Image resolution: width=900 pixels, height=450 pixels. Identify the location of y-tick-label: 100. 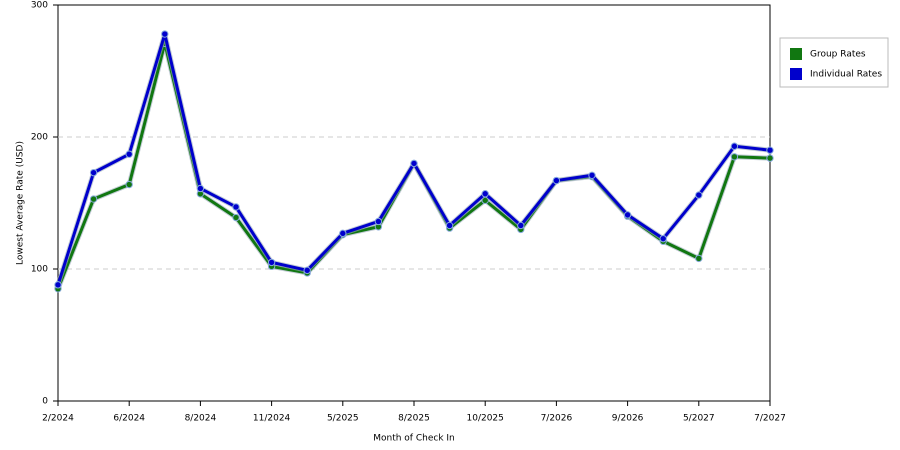
(39, 270).